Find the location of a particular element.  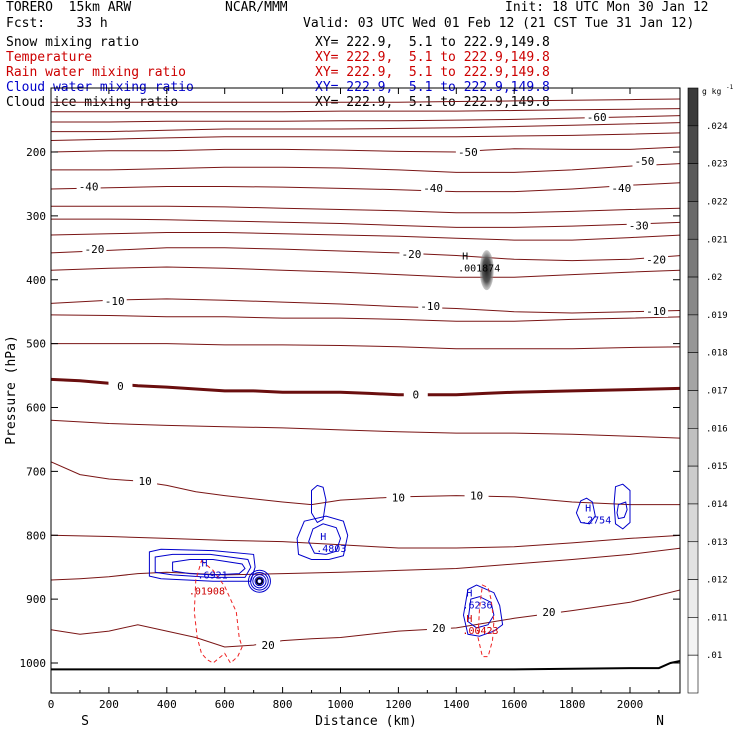

x-tick-label: 1600 is located at coordinates (514, 704).